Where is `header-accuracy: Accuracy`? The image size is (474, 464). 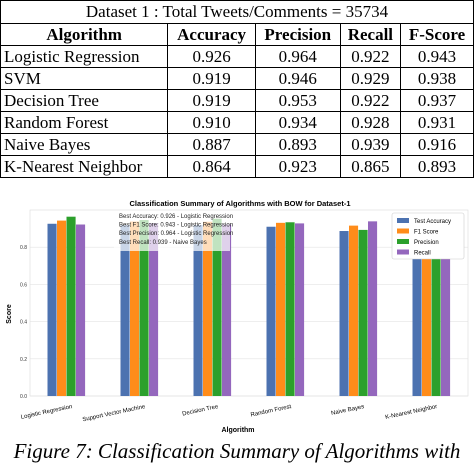
header-accuracy: Accuracy is located at coordinates (211, 34).